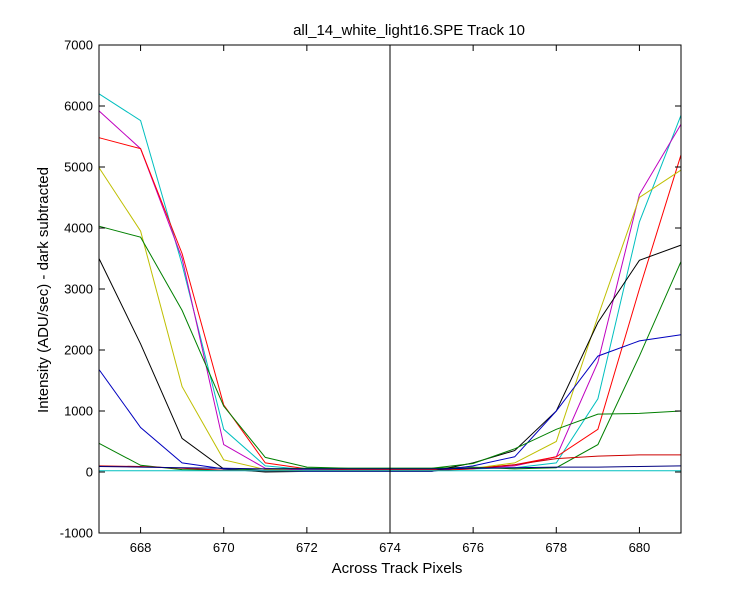 The width and height of the screenshot is (750, 600). What do you see at coordinates (409, 30) in the screenshot?
I see `chart-title: all_14_white_light16.SPE Track 10` at bounding box center [409, 30].